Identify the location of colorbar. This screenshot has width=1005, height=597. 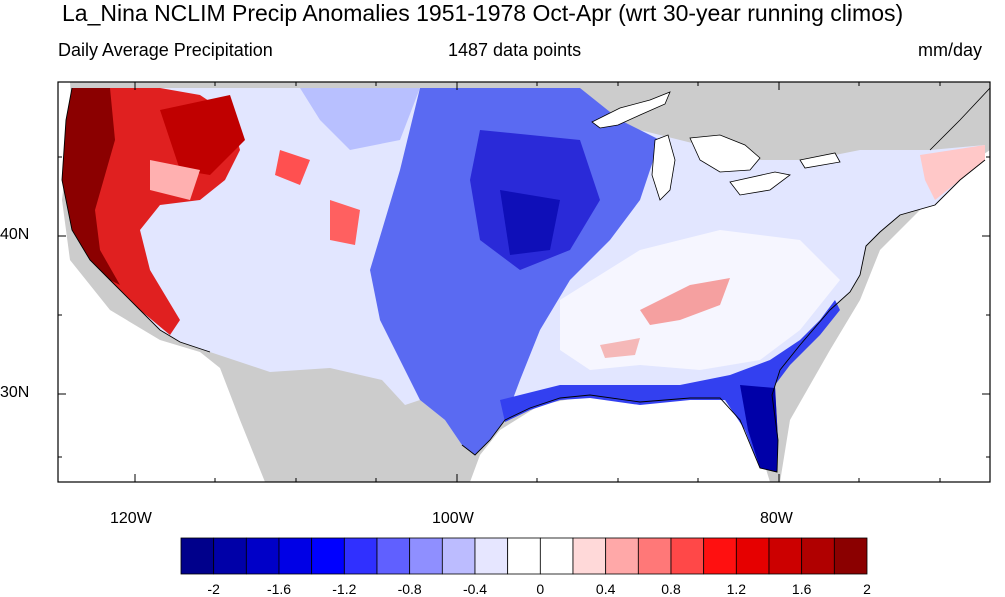
(524, 556).